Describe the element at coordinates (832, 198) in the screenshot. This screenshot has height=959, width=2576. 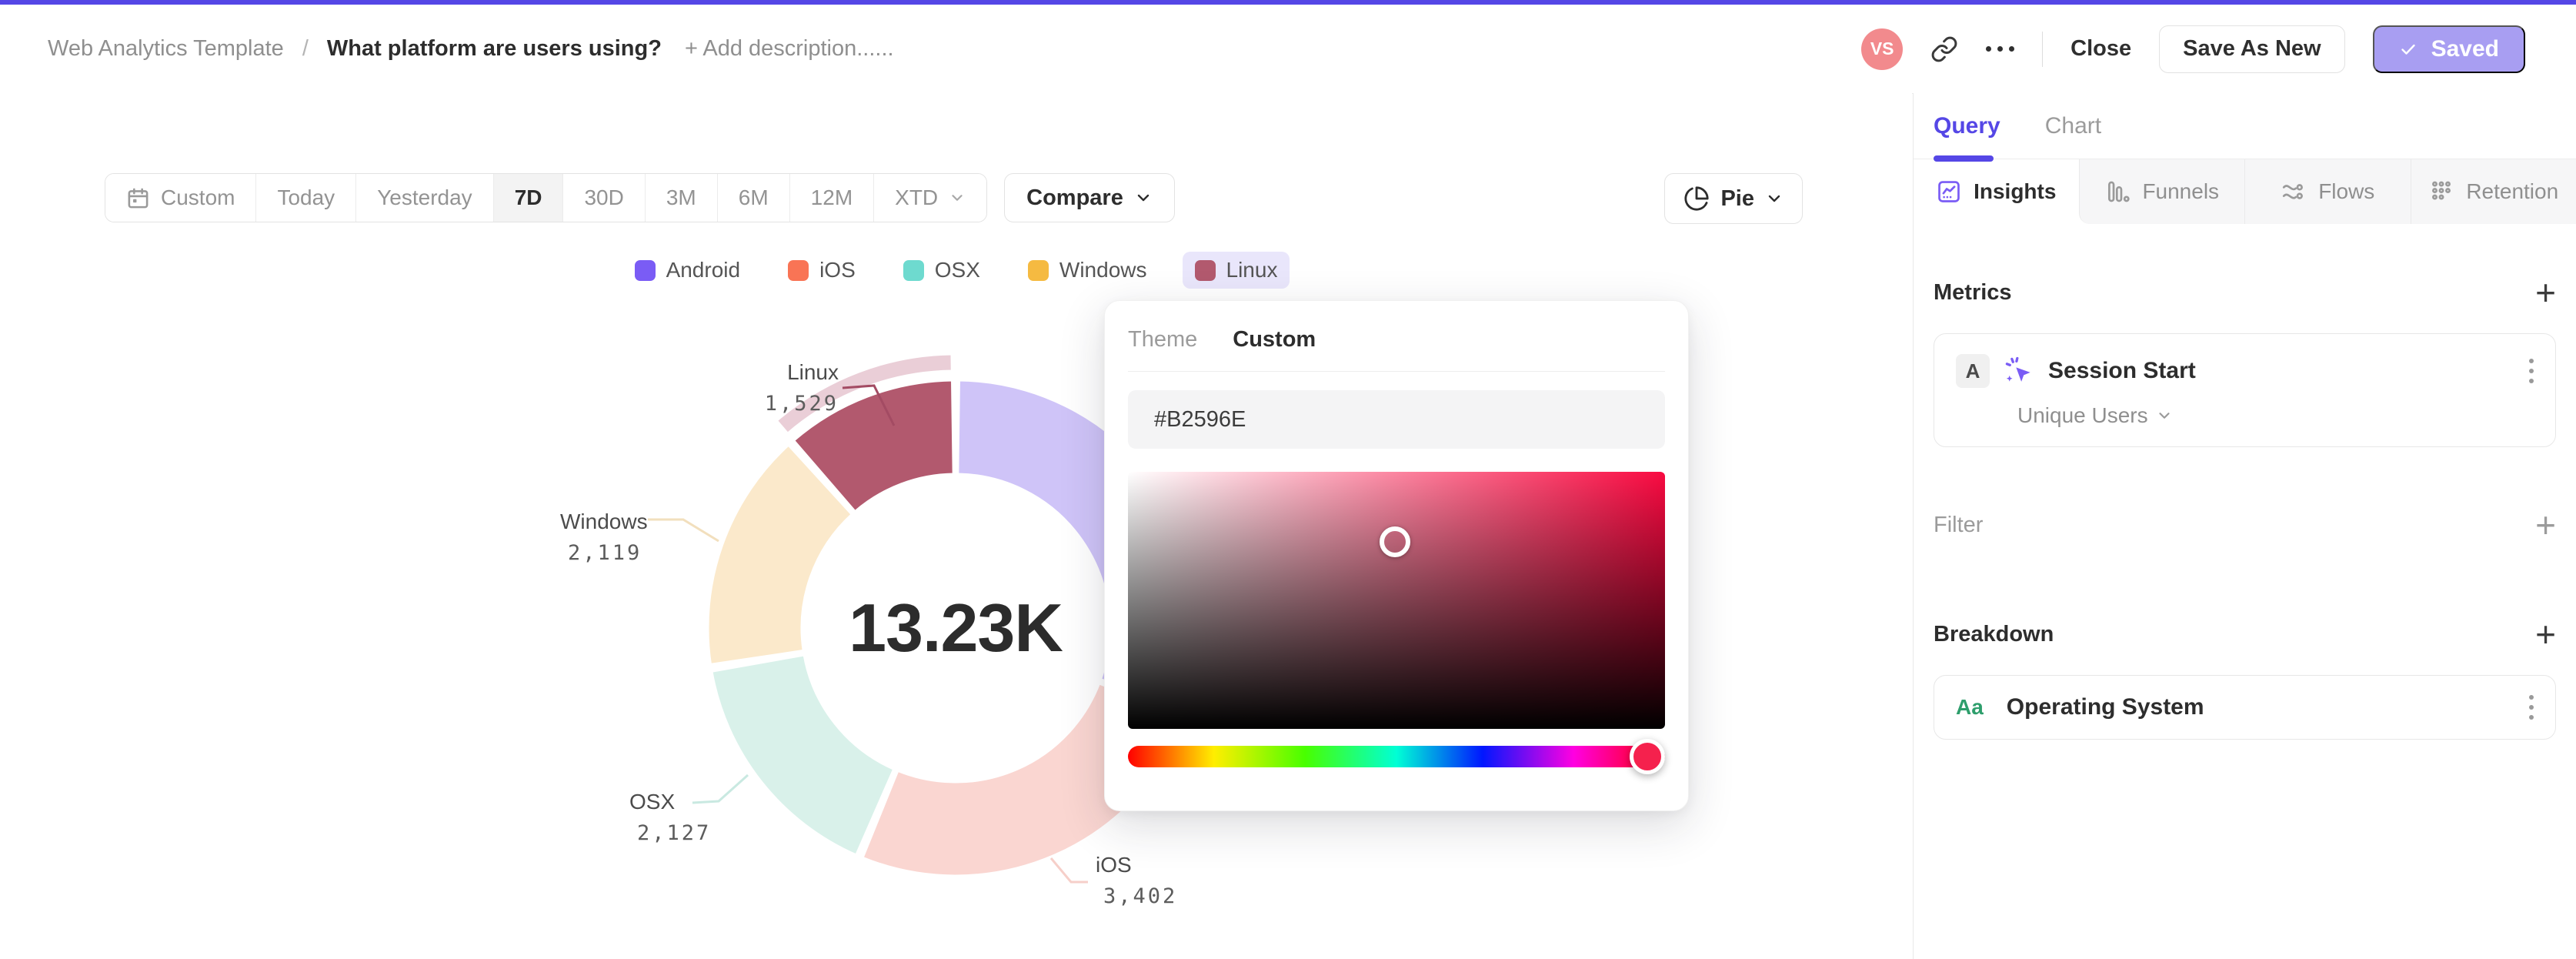
I see `range-12m: 12M` at that location.